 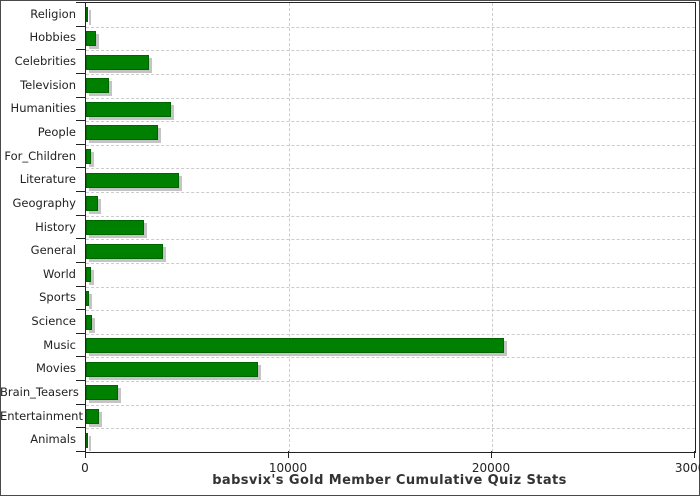 I want to click on bar-world, so click(x=89, y=275).